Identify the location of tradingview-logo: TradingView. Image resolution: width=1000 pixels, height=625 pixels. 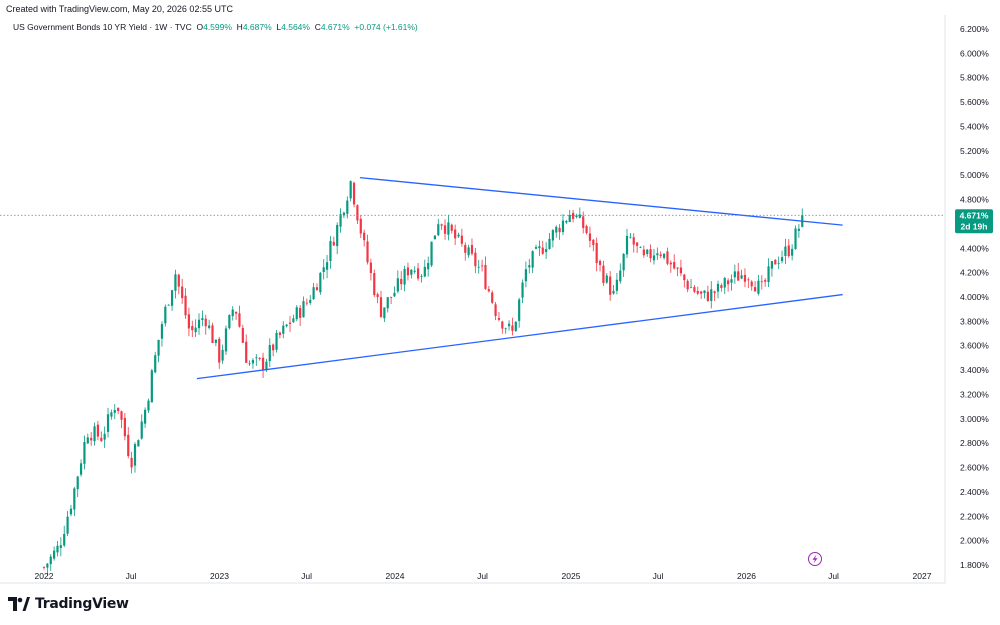
(68, 604).